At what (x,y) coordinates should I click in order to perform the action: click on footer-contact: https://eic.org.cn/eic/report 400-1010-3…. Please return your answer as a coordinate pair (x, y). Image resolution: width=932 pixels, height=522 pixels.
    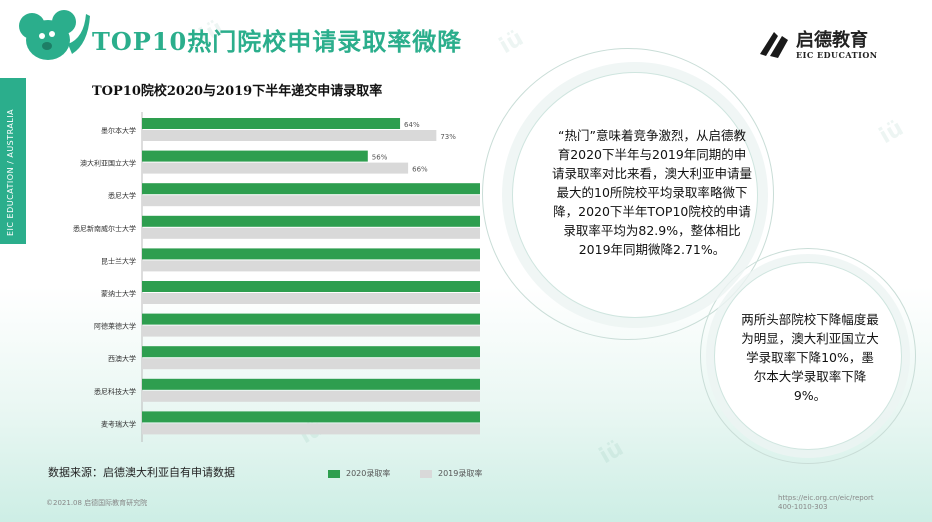
    Looking at the image, I should click on (826, 503).